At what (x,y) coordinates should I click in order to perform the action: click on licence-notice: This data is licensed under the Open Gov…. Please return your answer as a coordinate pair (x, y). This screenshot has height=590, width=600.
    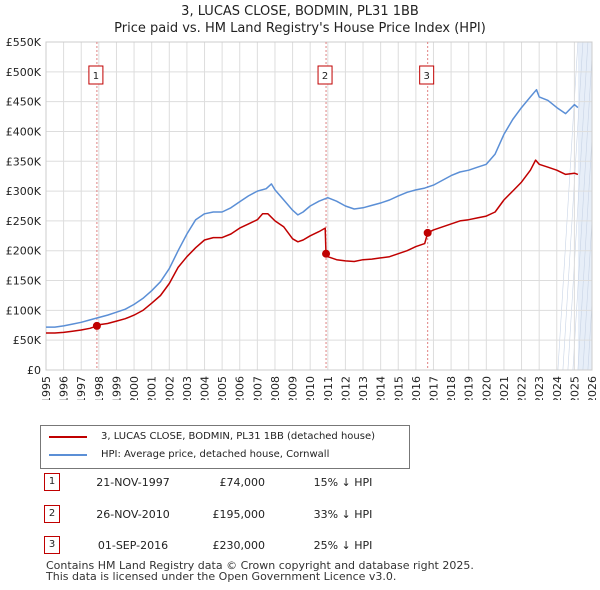
    Looking at the image, I should click on (221, 576).